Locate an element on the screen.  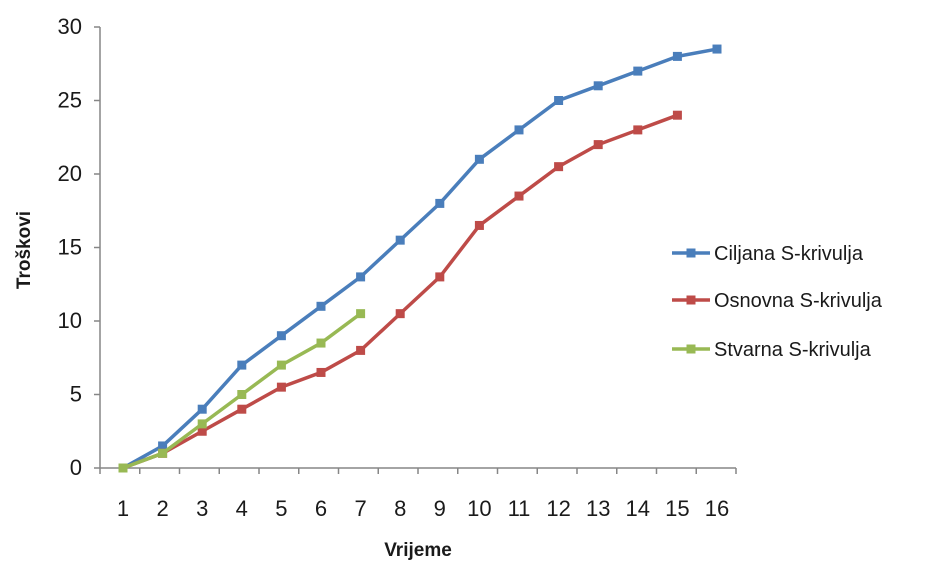
x-tick-label: 1 is located at coordinates (123, 508).